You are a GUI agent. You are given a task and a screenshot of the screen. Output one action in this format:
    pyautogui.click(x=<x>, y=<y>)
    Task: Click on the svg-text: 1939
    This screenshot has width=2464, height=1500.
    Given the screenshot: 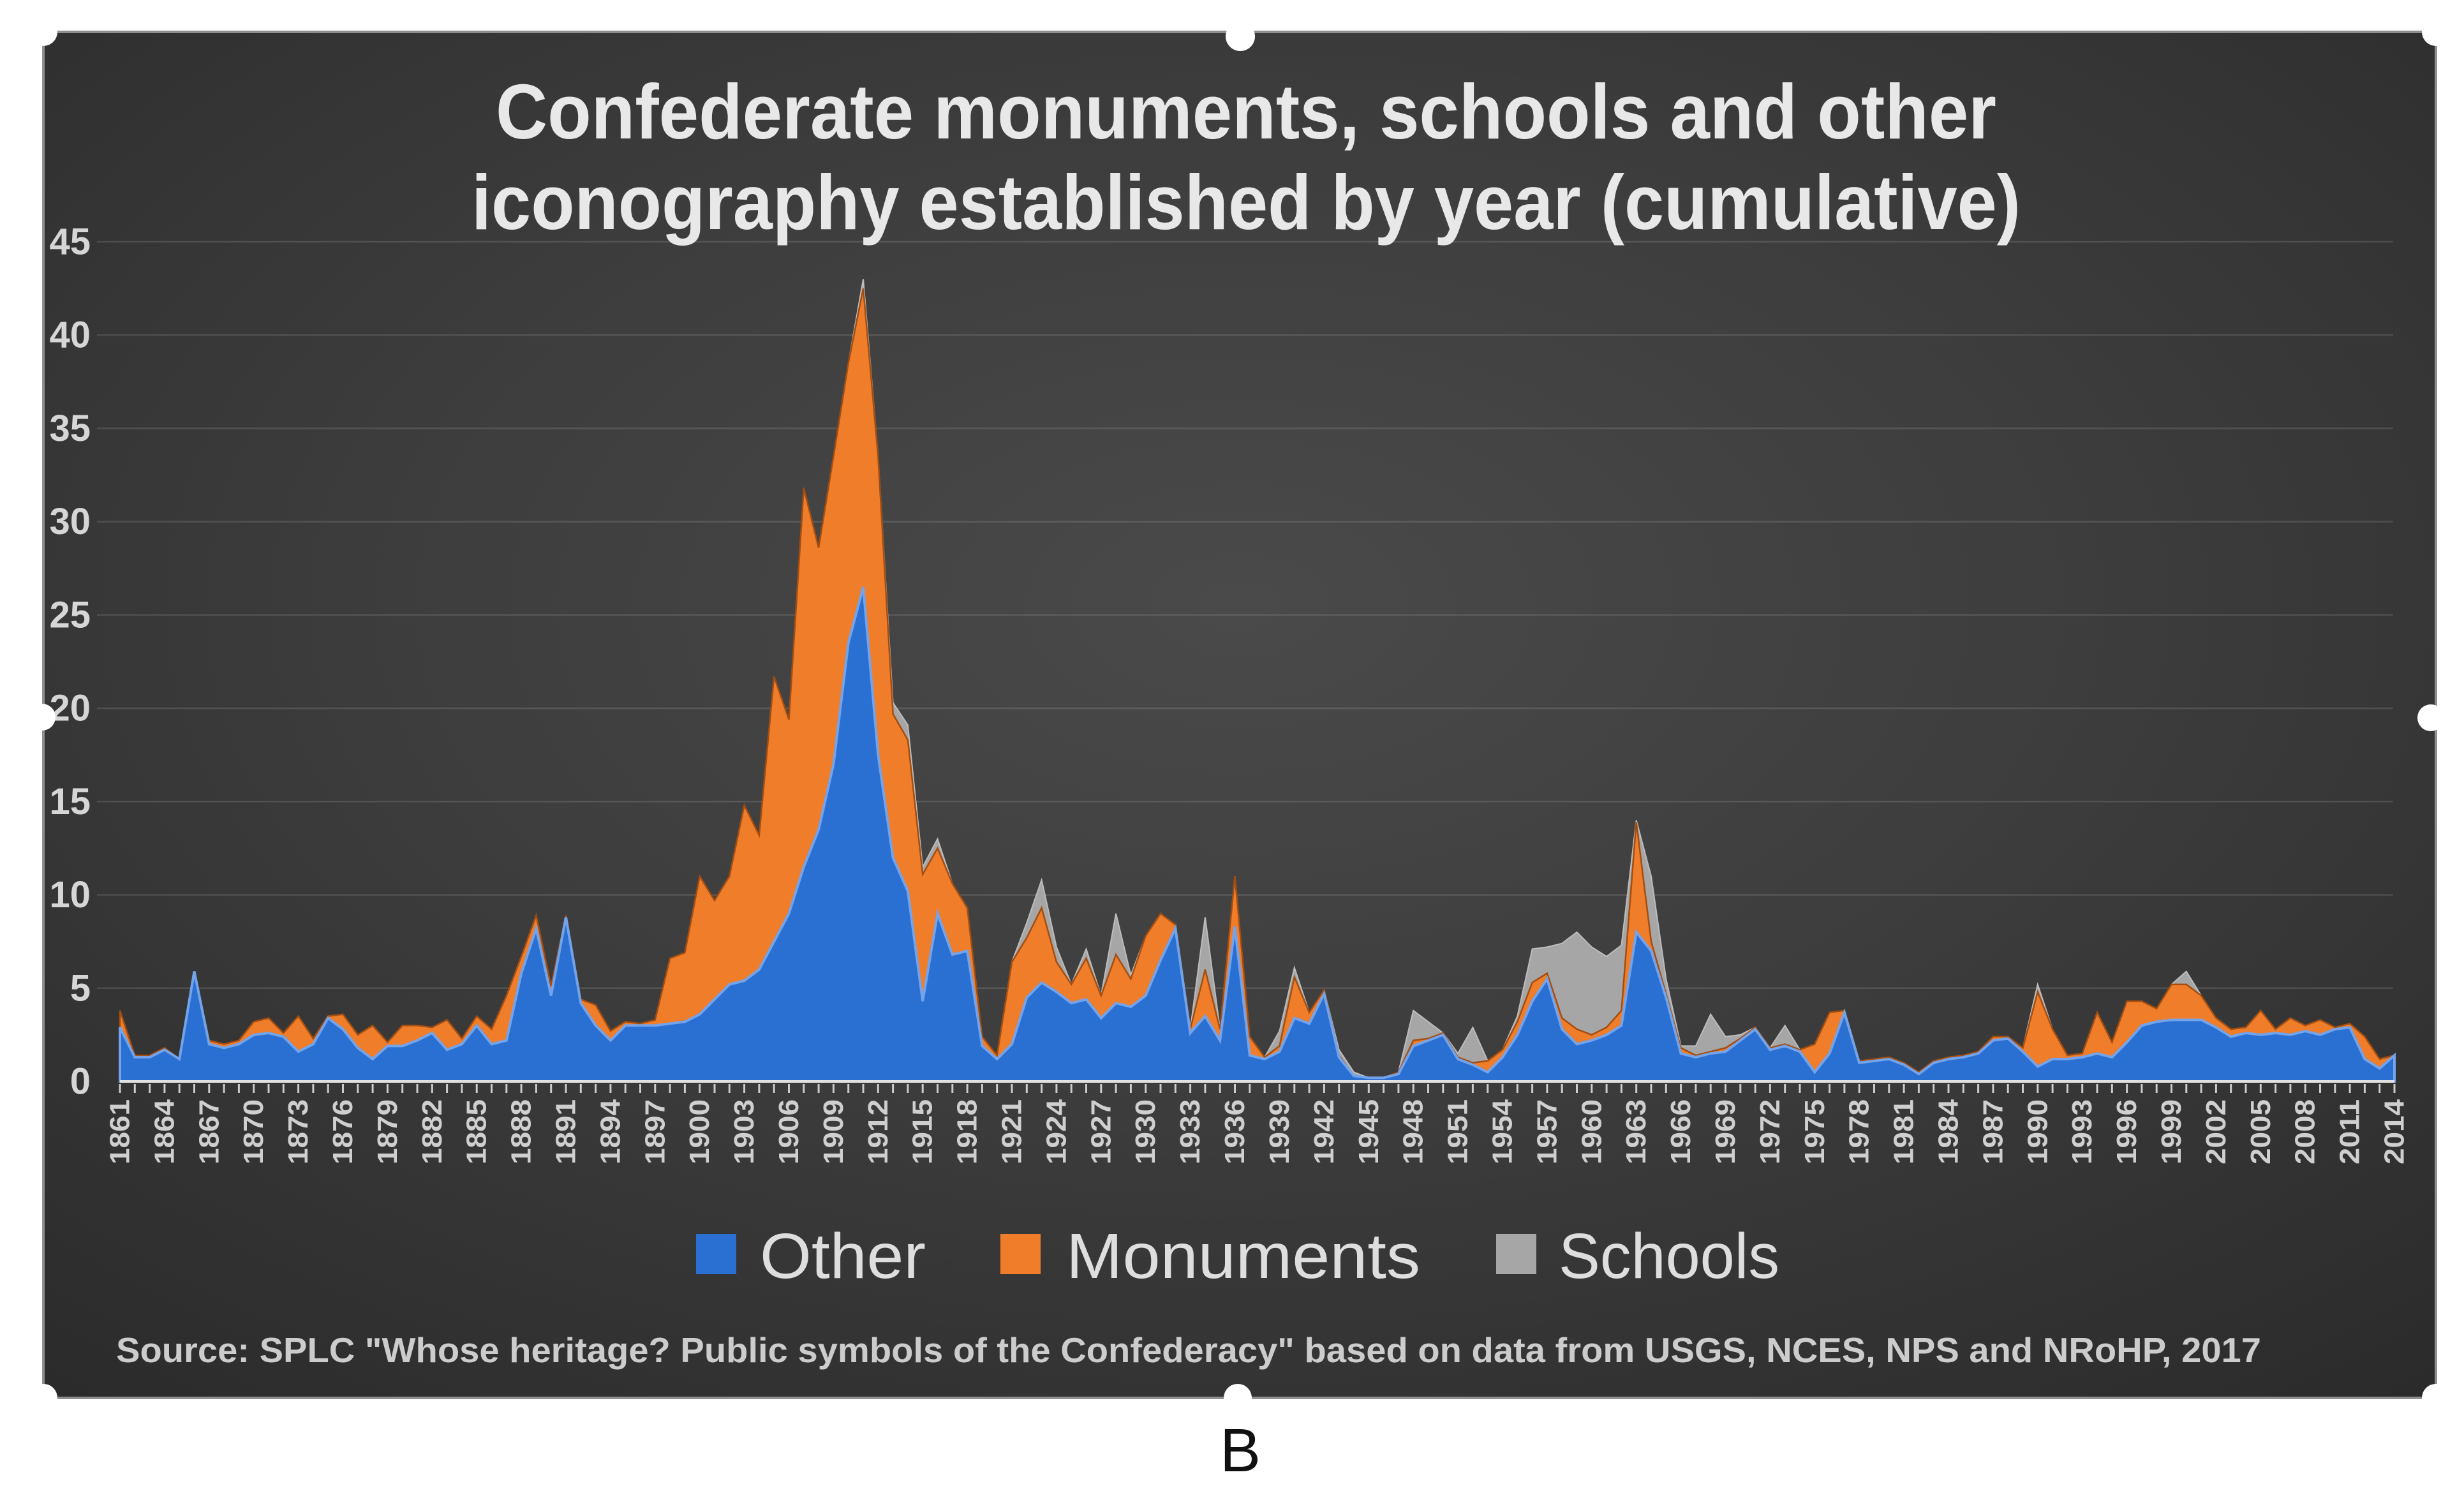 What is the action you would take?
    pyautogui.click(x=1280, y=1131)
    